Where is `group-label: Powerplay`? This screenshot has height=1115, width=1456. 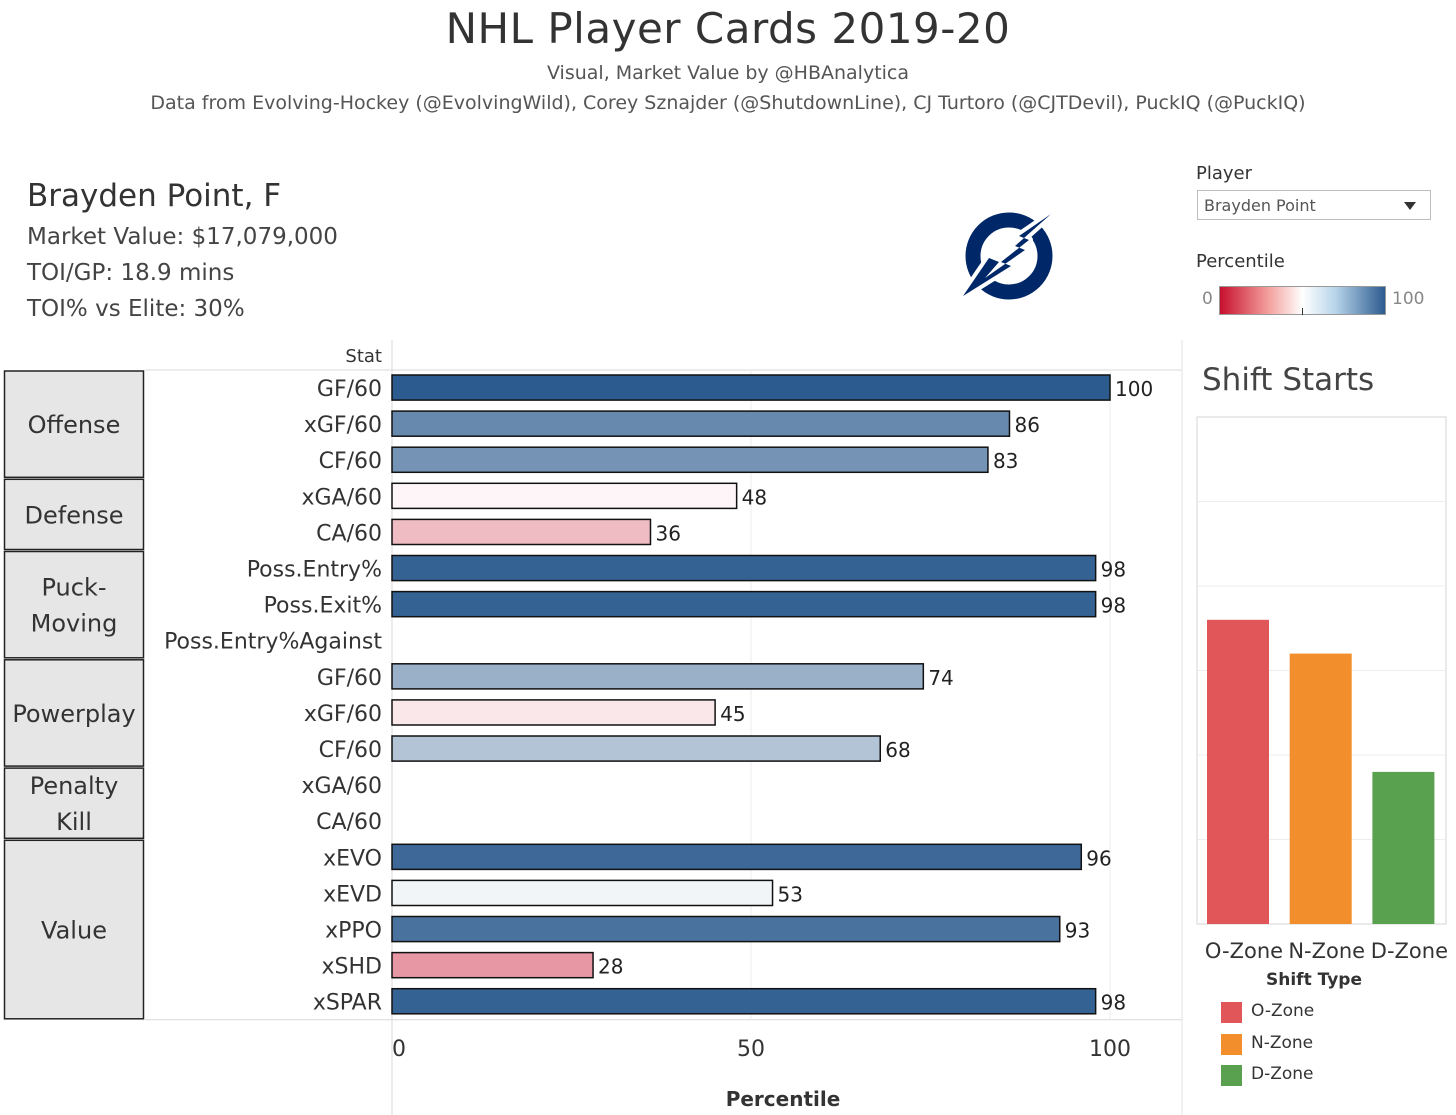
group-label: Powerplay is located at coordinates (73, 714).